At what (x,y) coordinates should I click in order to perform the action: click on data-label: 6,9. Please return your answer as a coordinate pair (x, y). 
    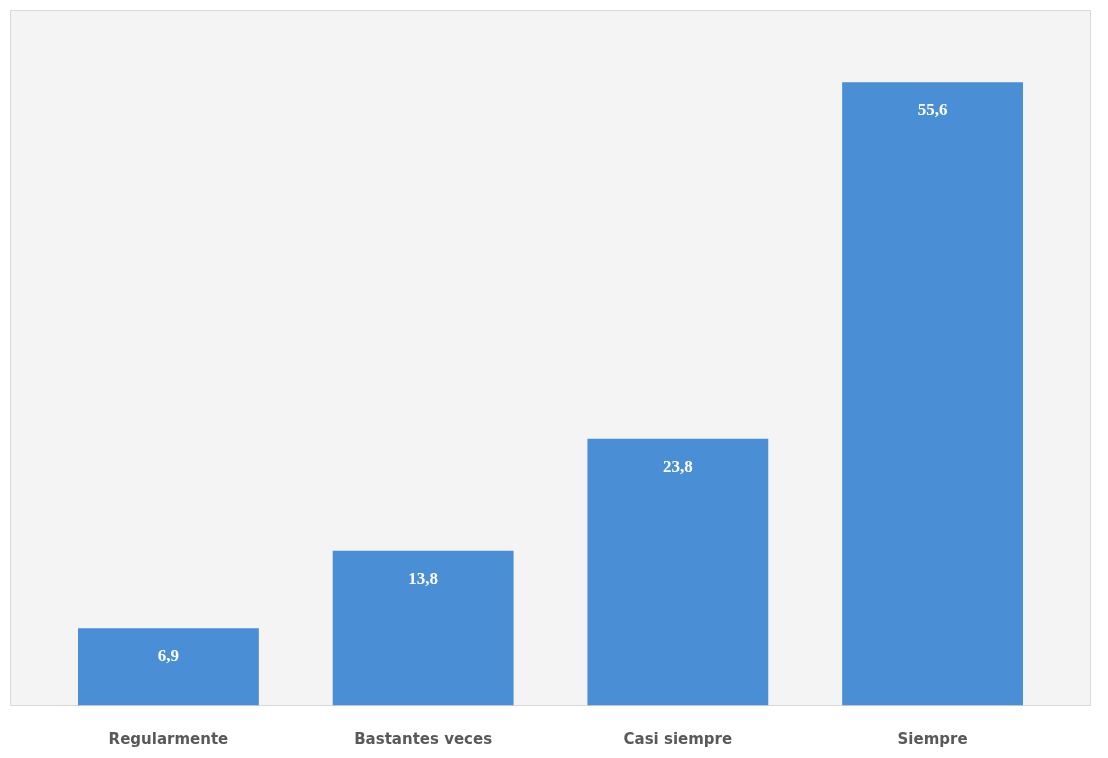
    Looking at the image, I should click on (168, 656).